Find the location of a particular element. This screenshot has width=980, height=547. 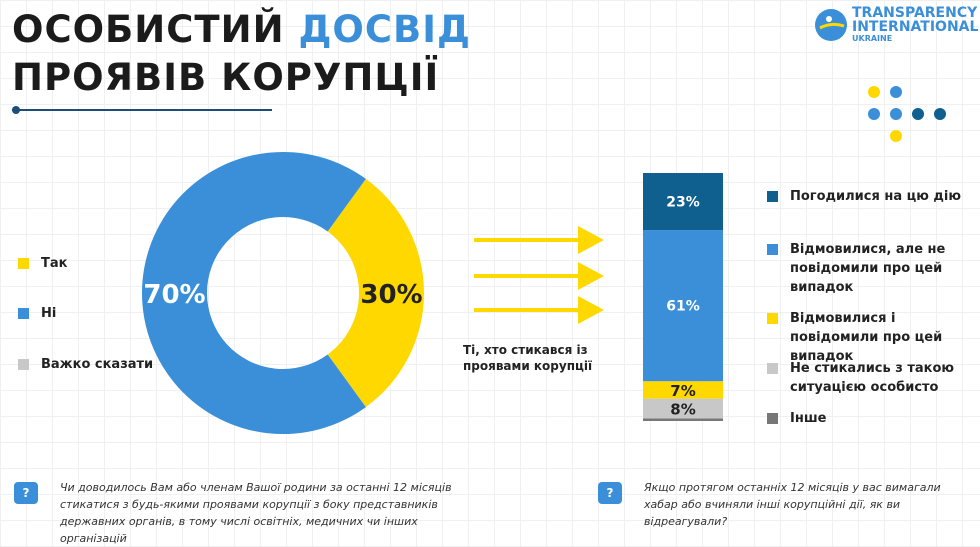

donut-label: 30% is located at coordinates (391, 295).